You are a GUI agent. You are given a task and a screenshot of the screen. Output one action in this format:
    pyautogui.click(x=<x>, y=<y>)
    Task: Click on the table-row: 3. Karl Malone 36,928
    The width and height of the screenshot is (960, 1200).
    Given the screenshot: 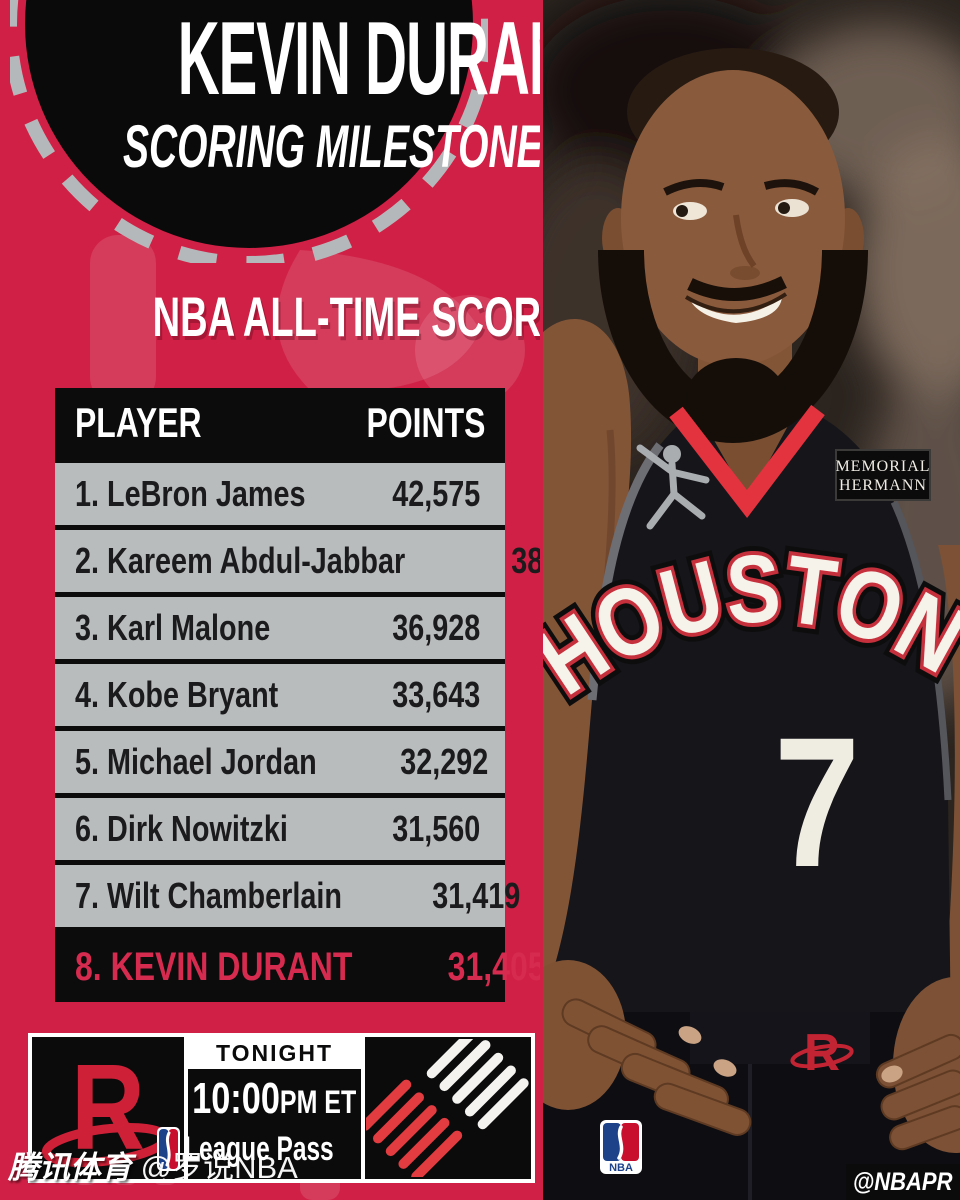 What is the action you would take?
    pyautogui.click(x=280, y=628)
    